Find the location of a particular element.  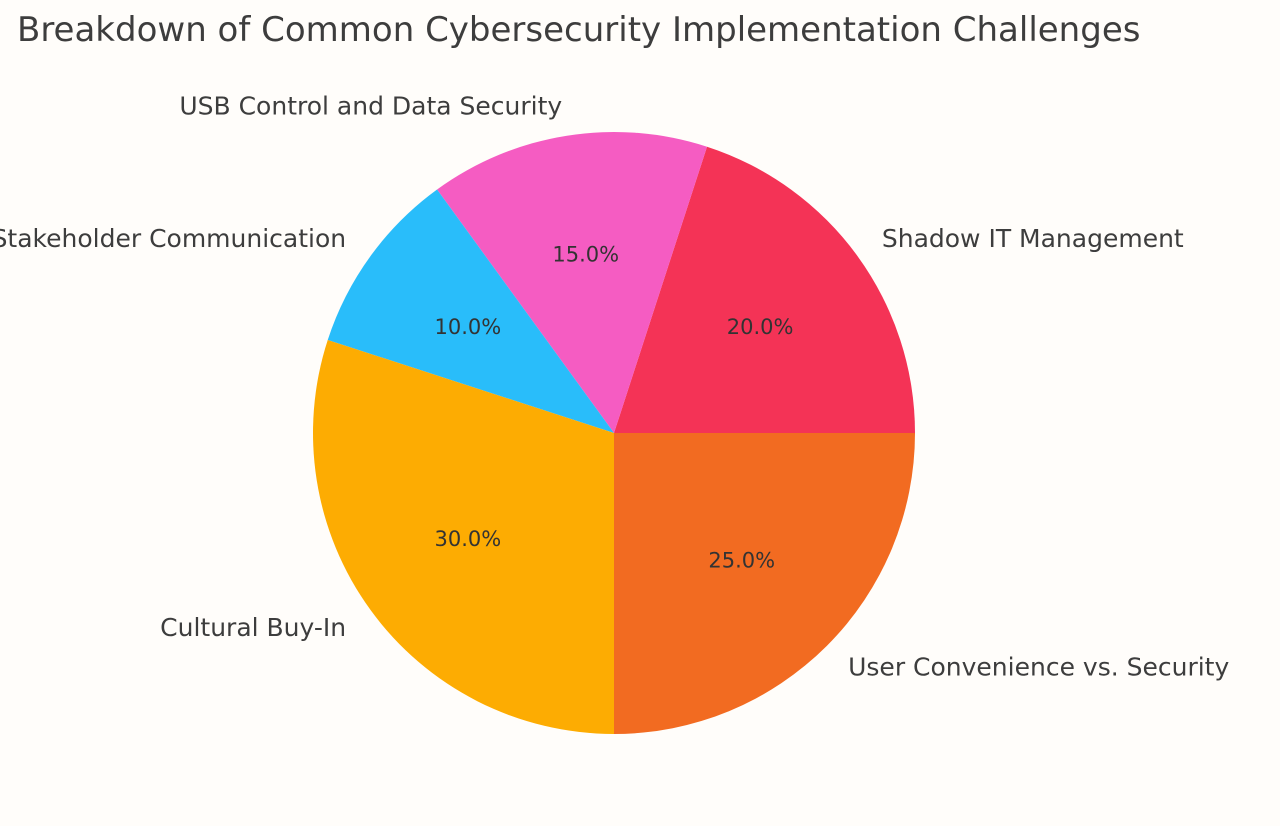

pie-slice-stakeholder-communication is located at coordinates (470, 311).